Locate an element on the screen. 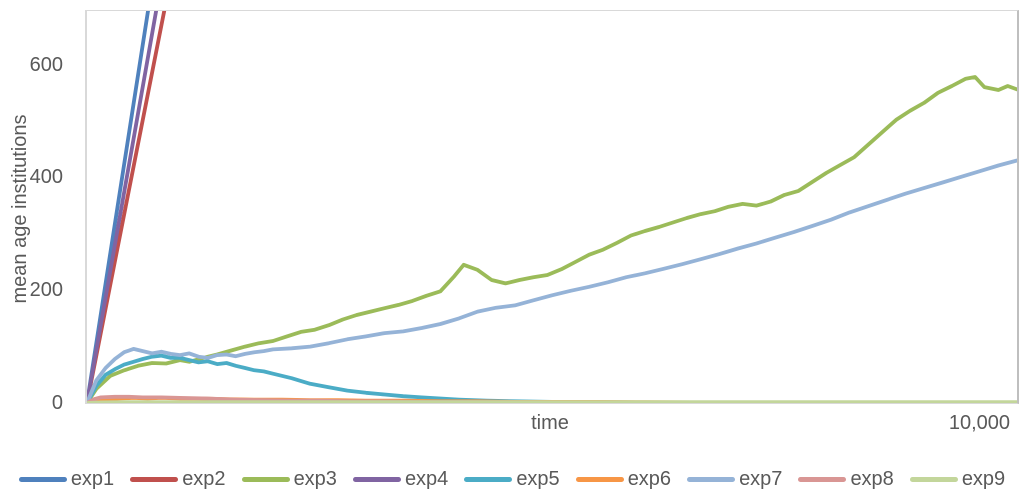 The width and height of the screenshot is (1024, 501). legend-label: exp5 is located at coordinates (538, 479).